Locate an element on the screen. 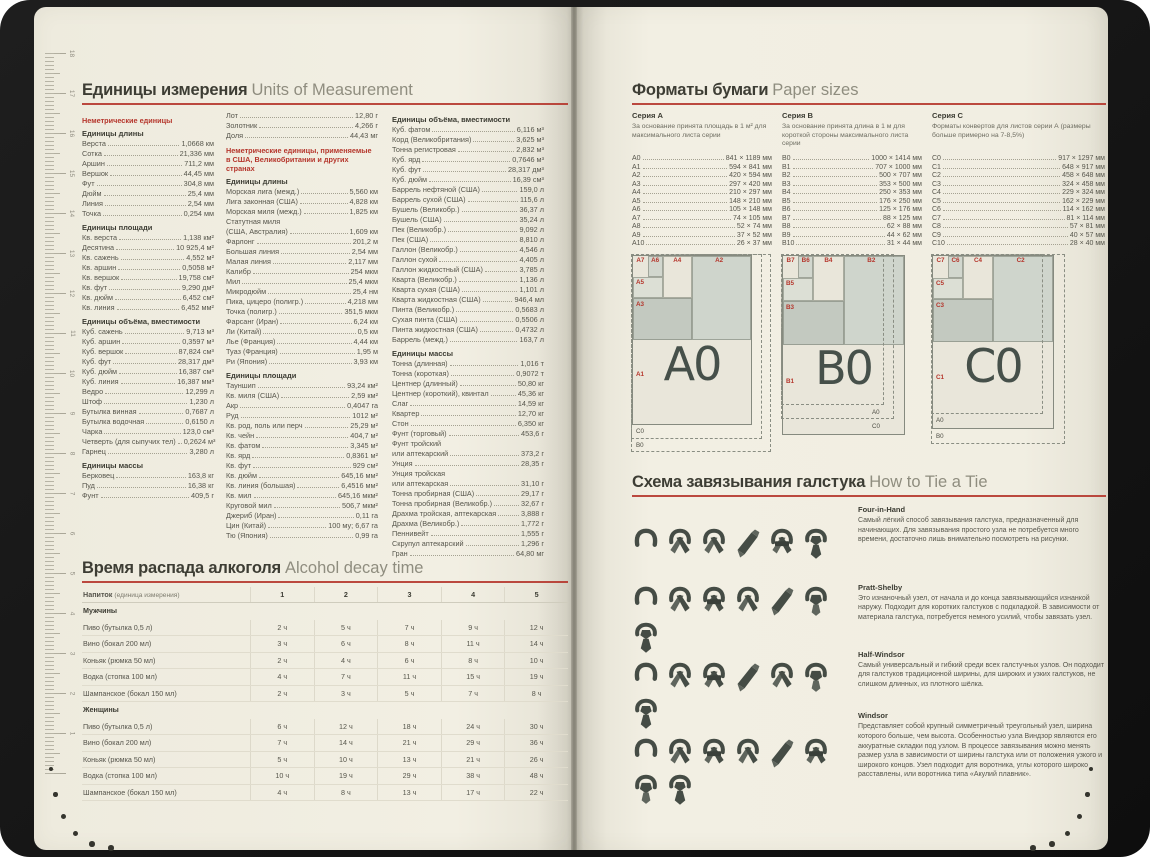  alcohol-value: 38 ч is located at coordinates (472, 776).